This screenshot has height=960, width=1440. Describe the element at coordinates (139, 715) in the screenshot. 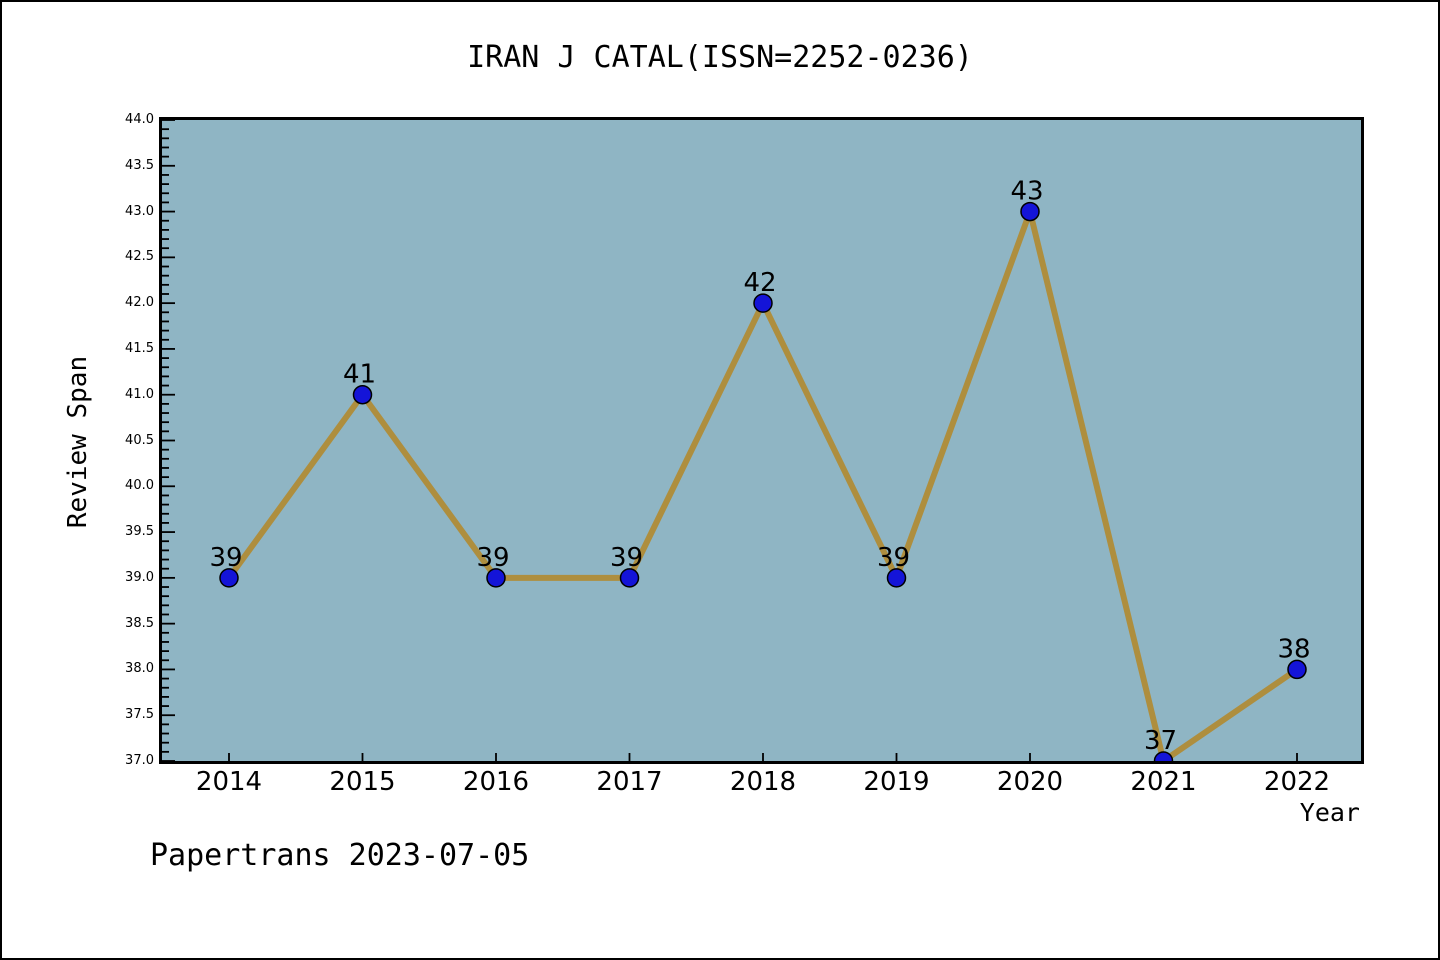

I see `y-tick-label: 37.5` at that location.